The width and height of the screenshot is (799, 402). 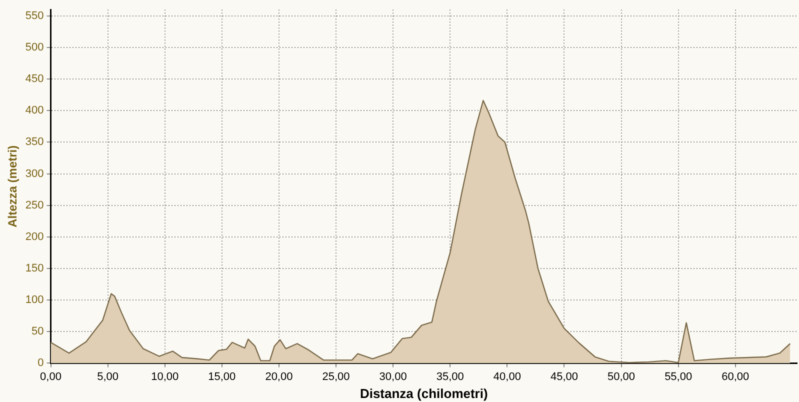 I want to click on y-tick-label: 350, so click(x=34, y=142).